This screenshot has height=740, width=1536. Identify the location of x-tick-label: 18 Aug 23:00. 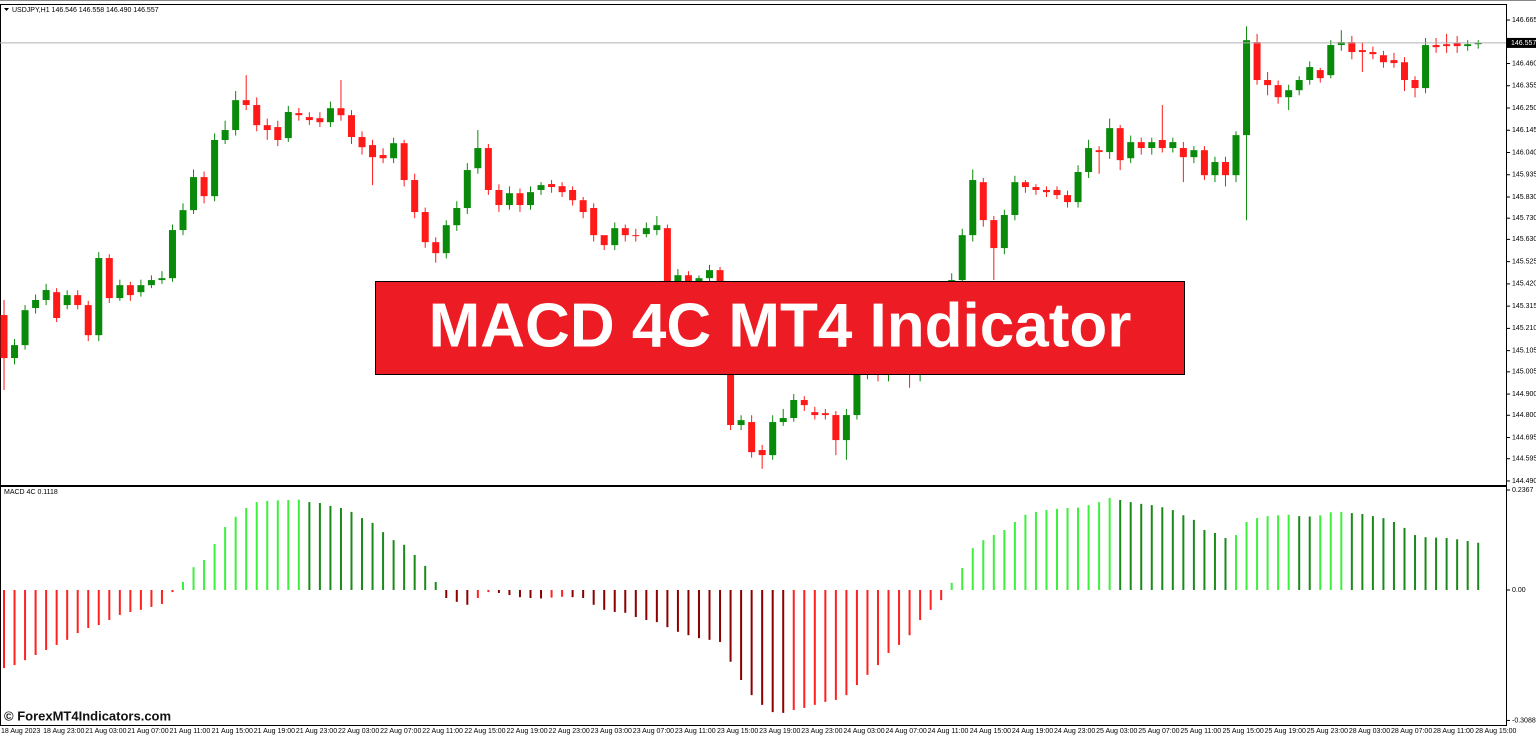
(63, 731).